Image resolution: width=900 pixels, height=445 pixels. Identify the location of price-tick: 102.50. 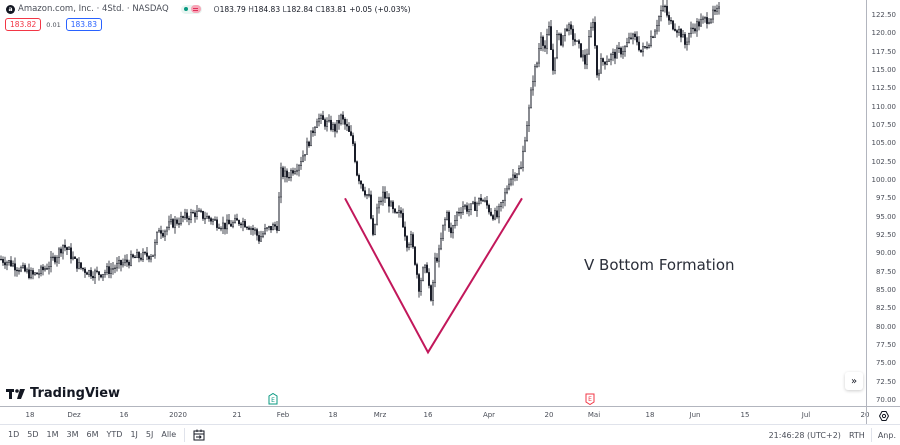
(884, 161).